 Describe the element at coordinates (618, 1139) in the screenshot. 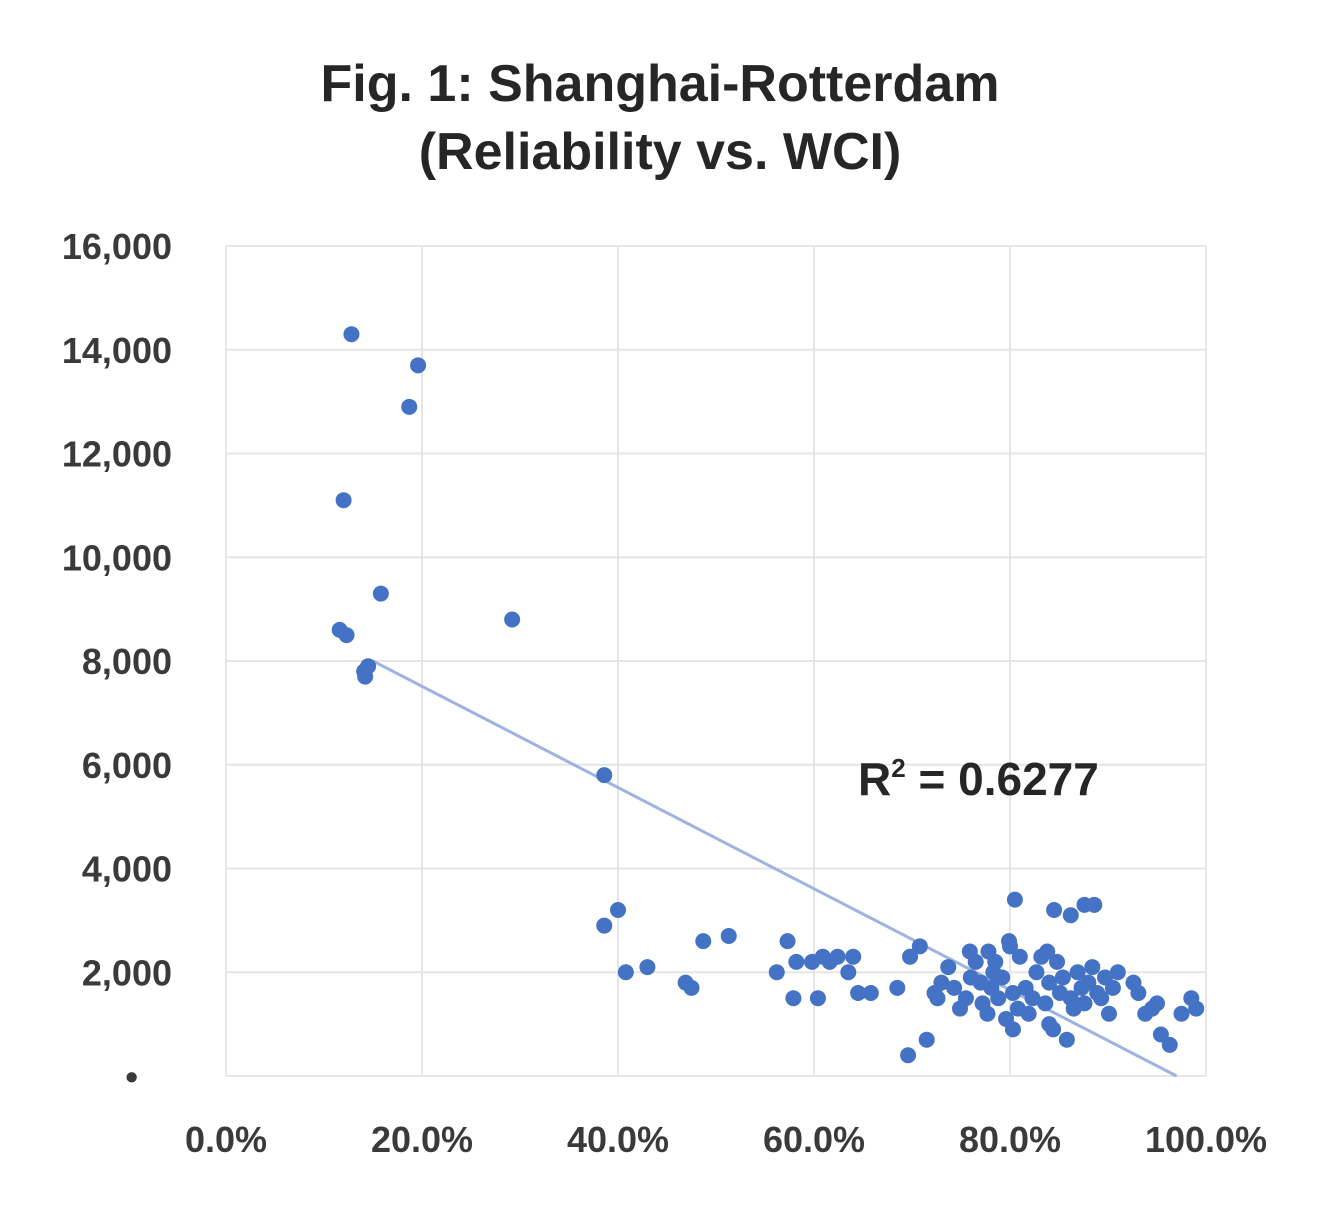

I see `x-tick-label: 40.0%` at that location.